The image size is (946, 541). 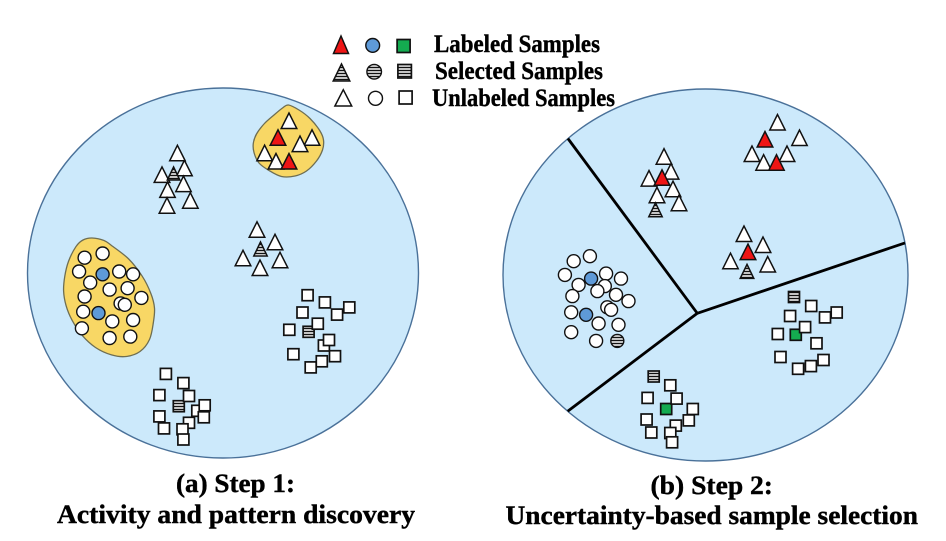 I want to click on svg-text: Labeled Samples, so click(x=517, y=44).